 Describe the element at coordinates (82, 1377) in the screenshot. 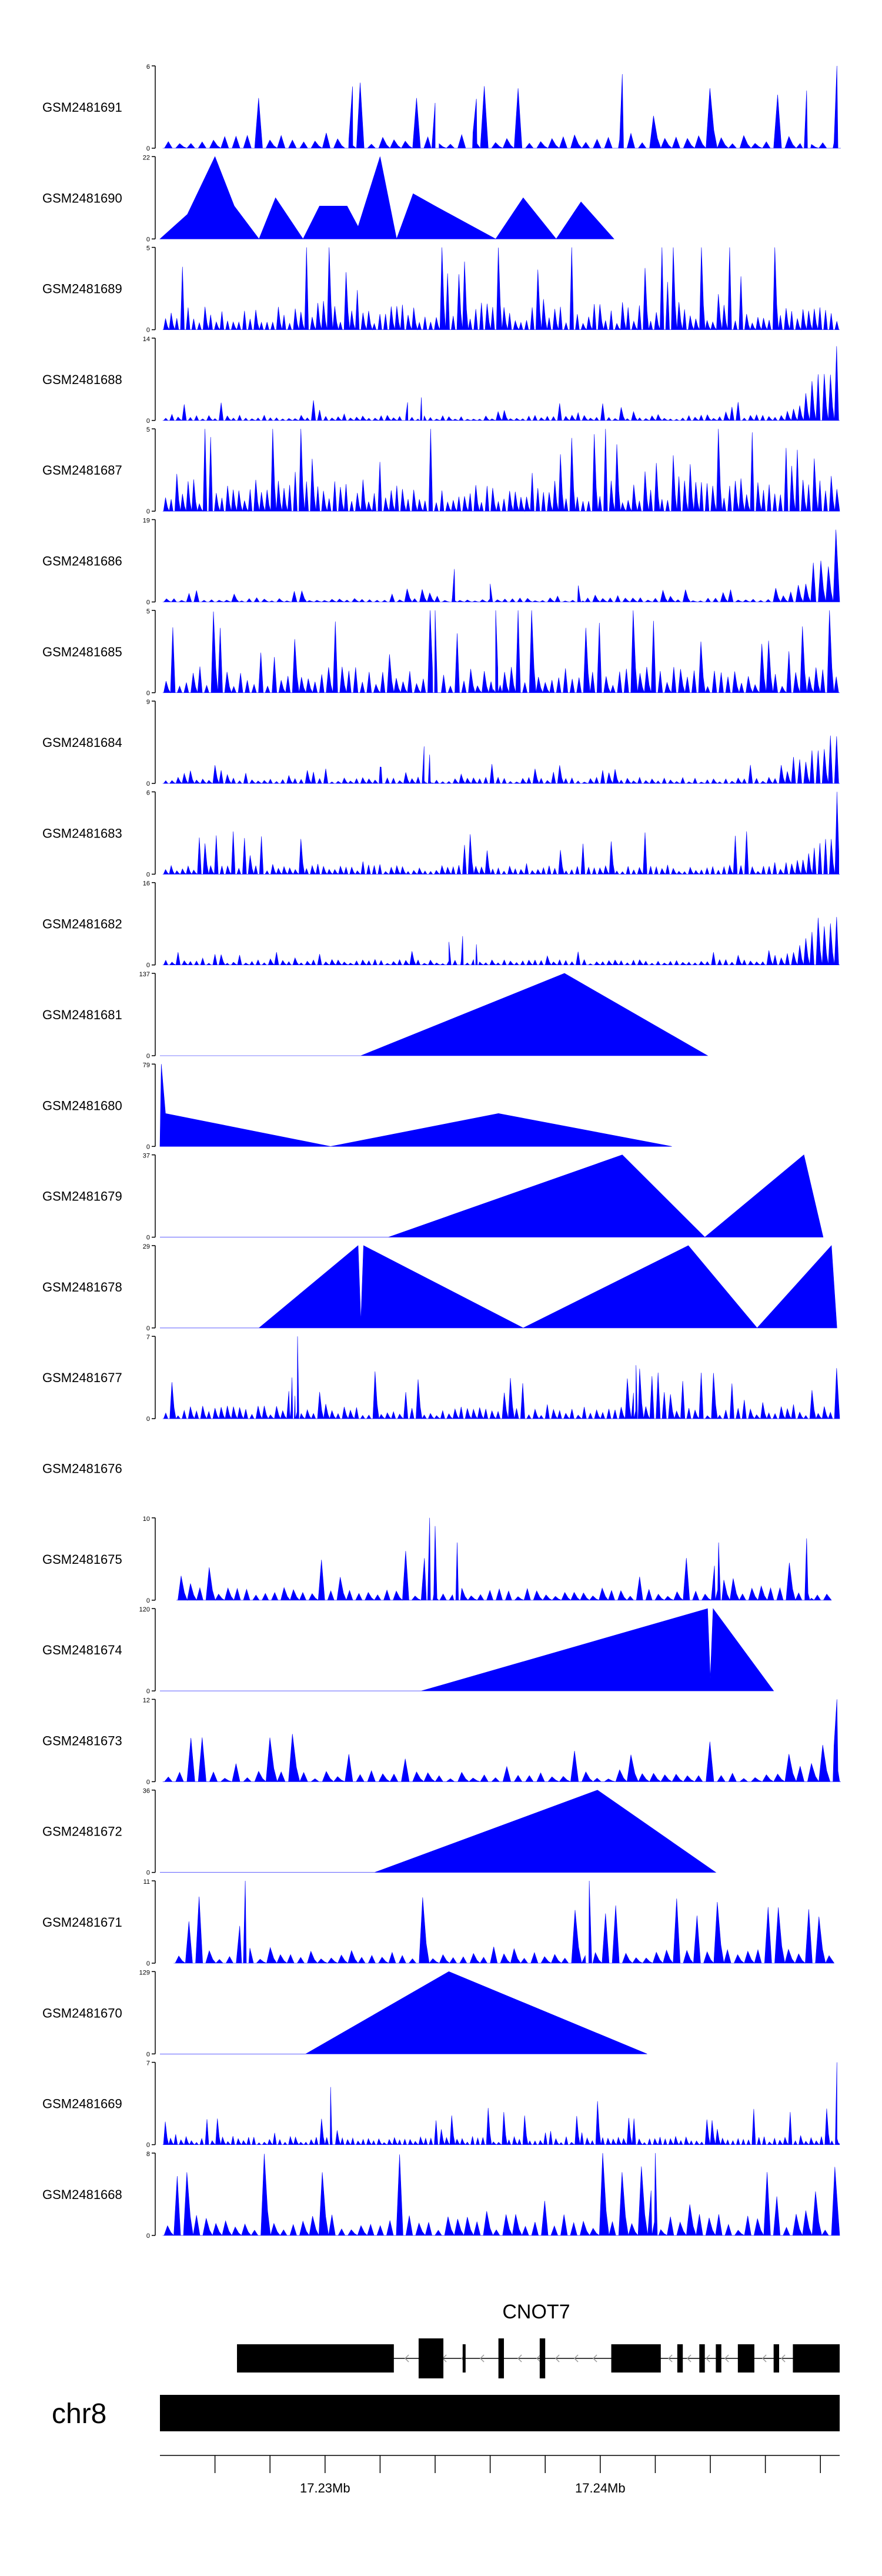

I see `track-label: GSM2481677` at that location.